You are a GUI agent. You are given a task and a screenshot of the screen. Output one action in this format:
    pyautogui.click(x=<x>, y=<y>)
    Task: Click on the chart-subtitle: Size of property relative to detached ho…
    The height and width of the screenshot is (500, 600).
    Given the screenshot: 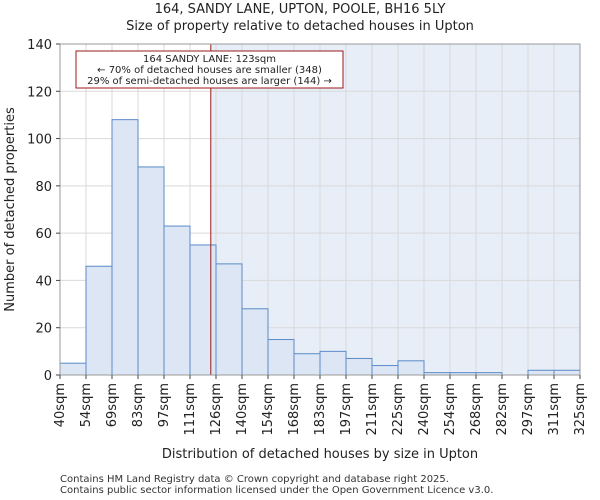 What is the action you would take?
    pyautogui.click(x=300, y=26)
    